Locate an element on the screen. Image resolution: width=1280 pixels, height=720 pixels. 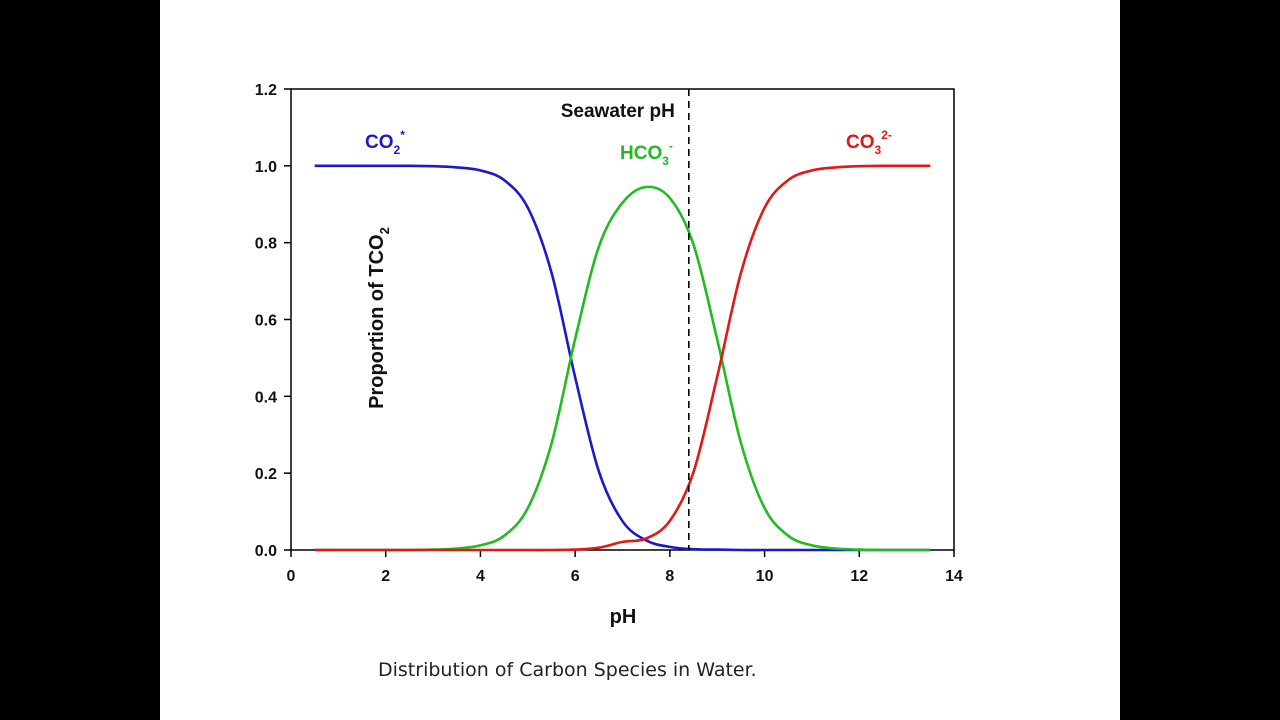
x-axis-title: pH is located at coordinates (623, 617).